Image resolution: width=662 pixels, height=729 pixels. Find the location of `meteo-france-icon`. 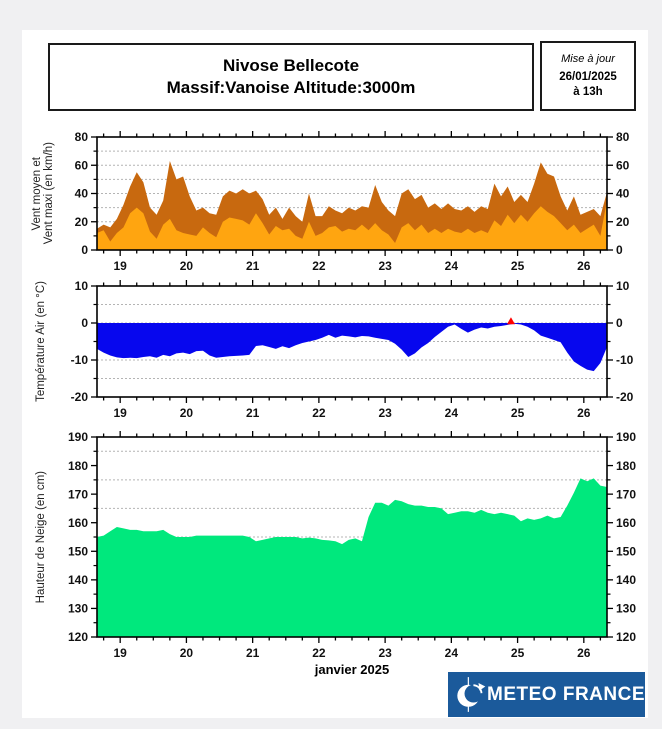

meteo-france-icon is located at coordinates (471, 694).